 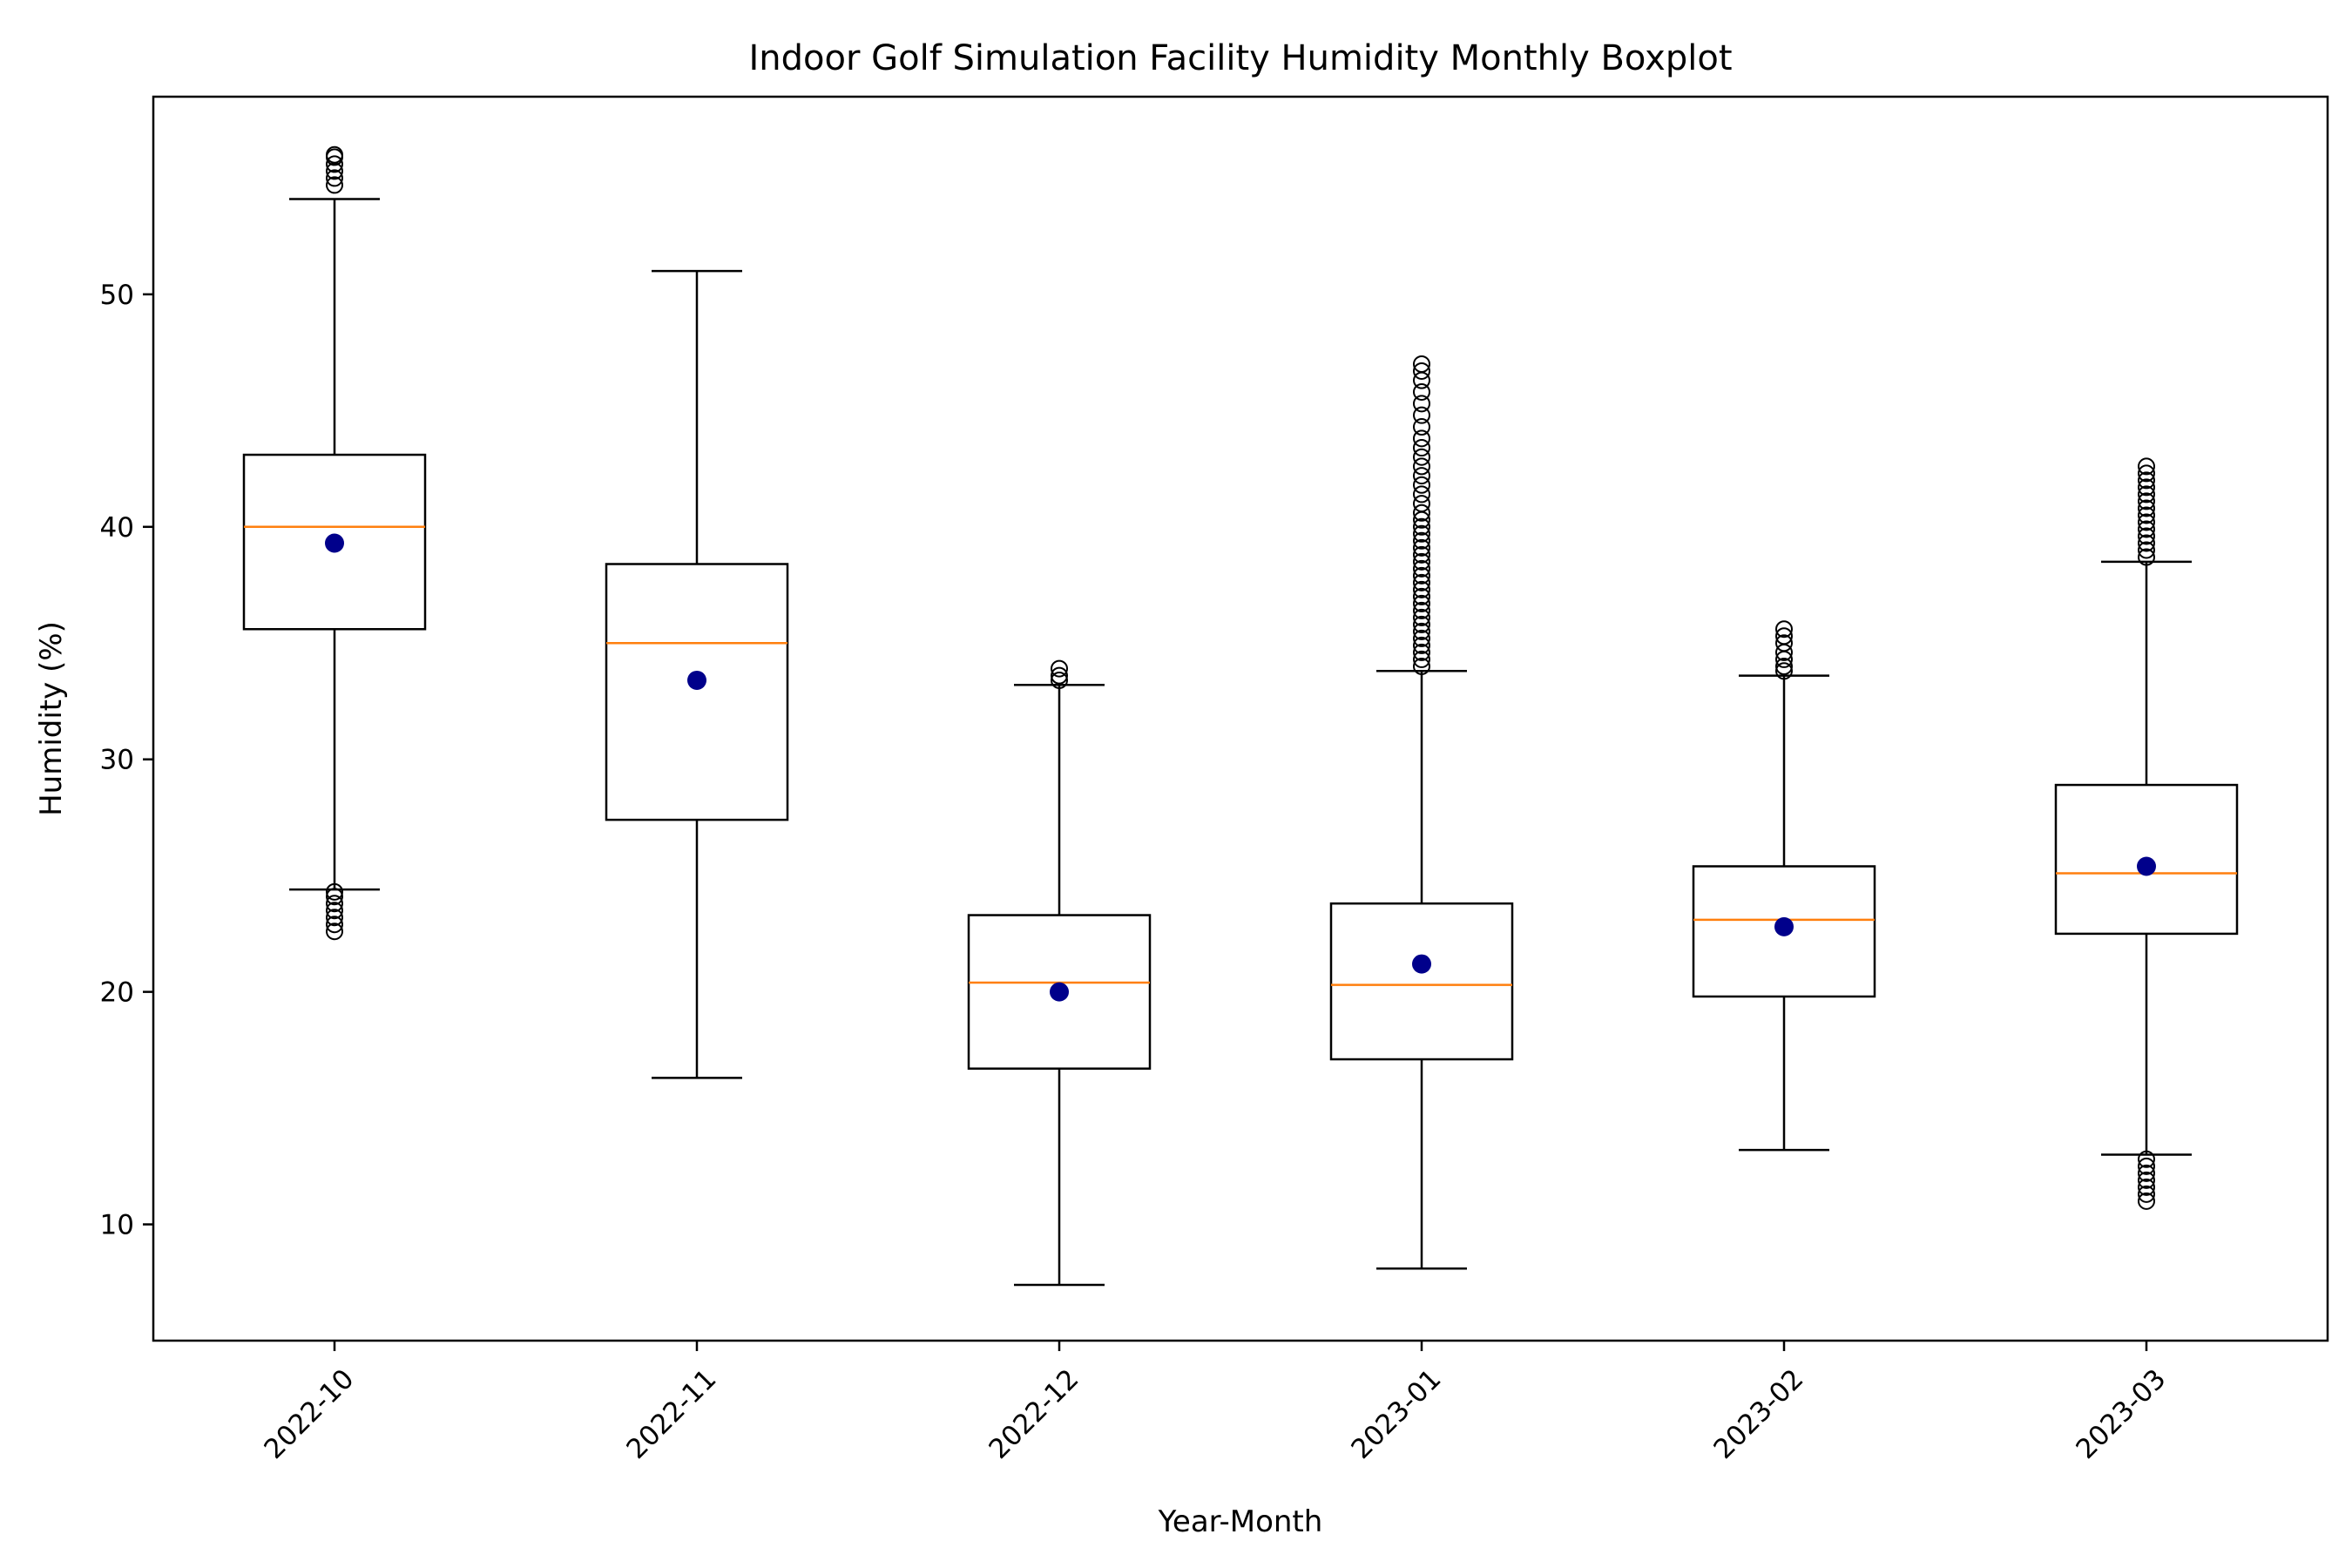 What do you see at coordinates (1034, 1414) in the screenshot?
I see `x-tick-label: 2022-12` at bounding box center [1034, 1414].